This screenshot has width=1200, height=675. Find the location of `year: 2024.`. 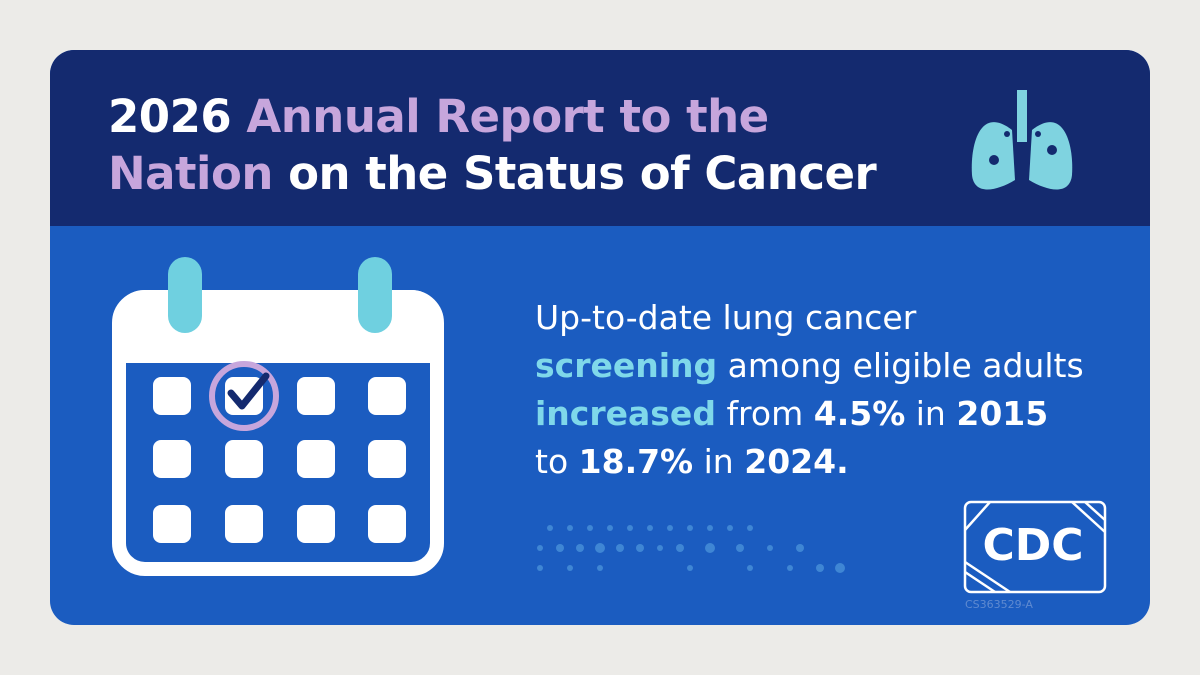

year: 2024. is located at coordinates (796, 461).